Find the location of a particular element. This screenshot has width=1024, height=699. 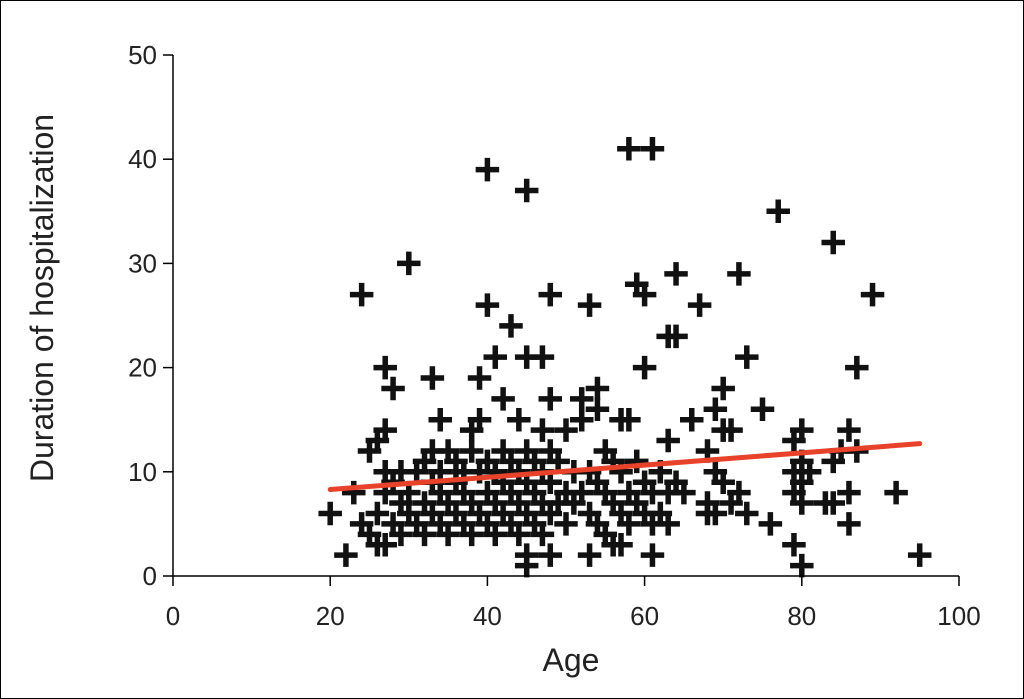

y-tick-label: 30 is located at coordinates (142, 263).